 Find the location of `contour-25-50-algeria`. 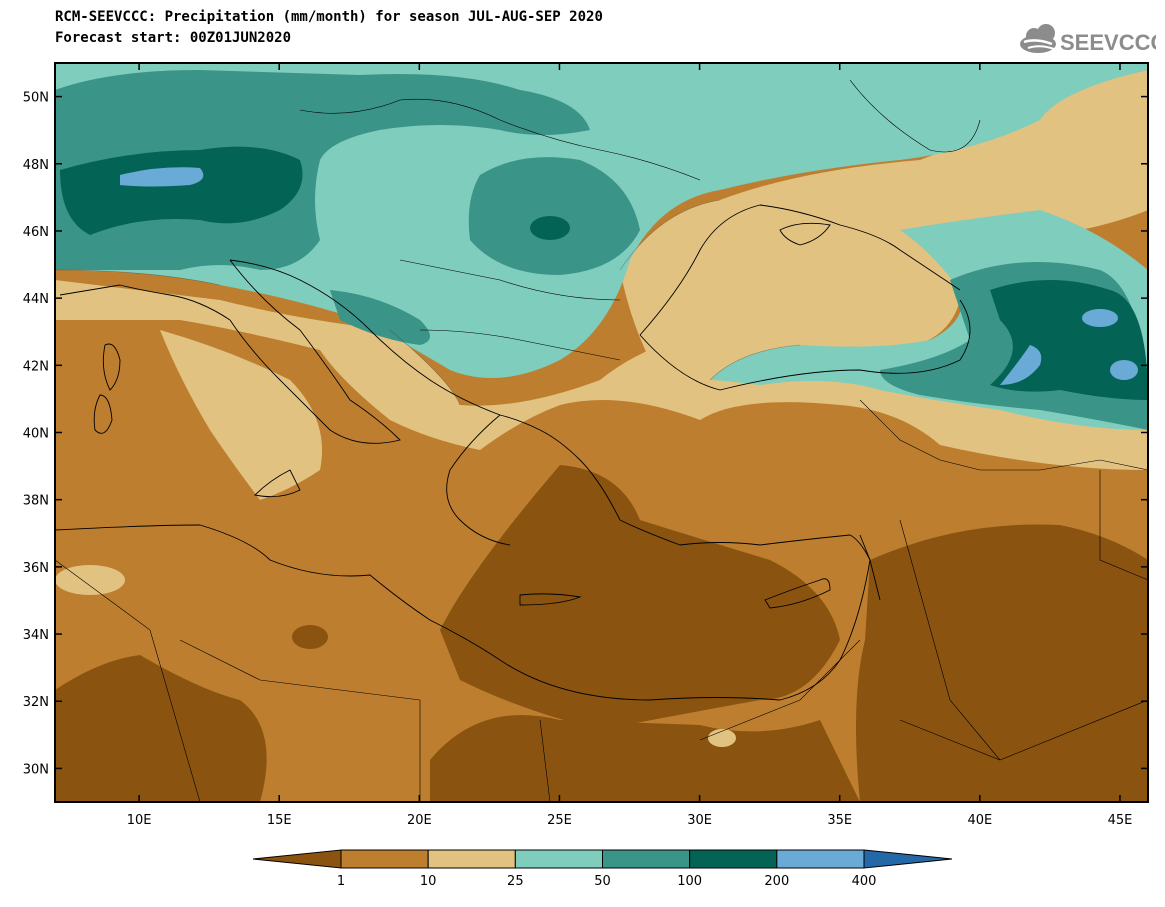

contour-25-50-algeria is located at coordinates (90, 580).